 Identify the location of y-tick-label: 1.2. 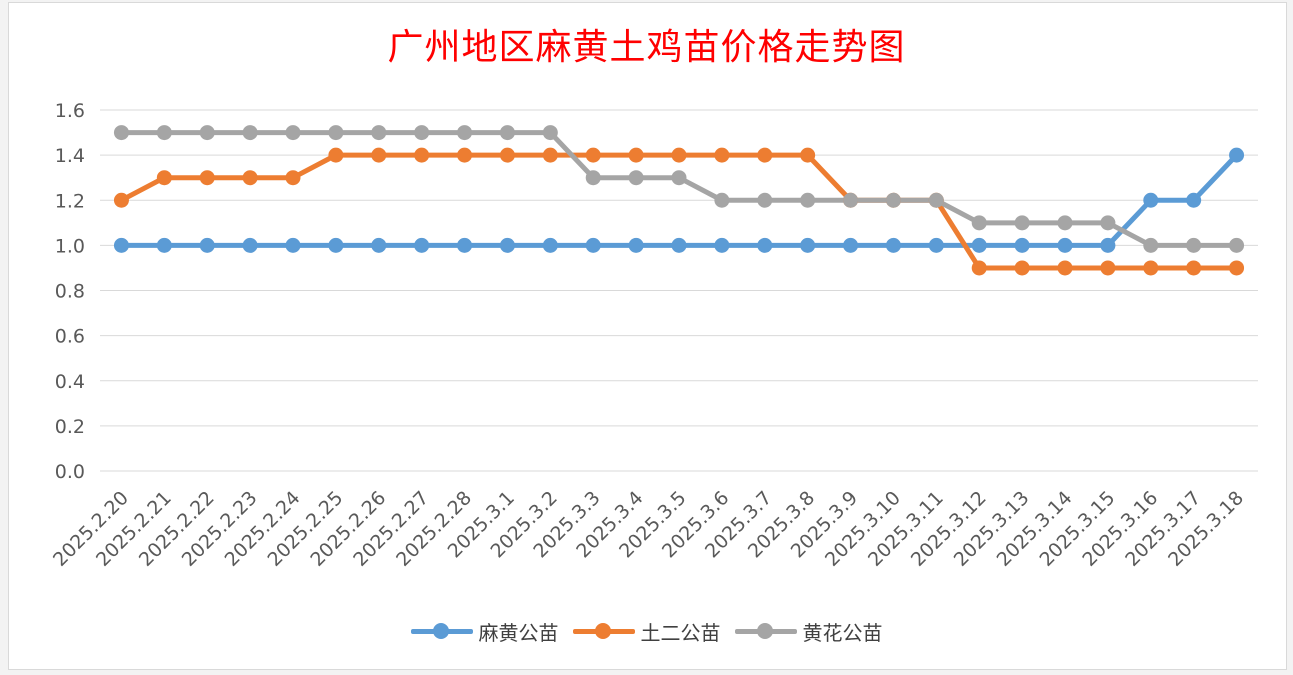
(70, 201).